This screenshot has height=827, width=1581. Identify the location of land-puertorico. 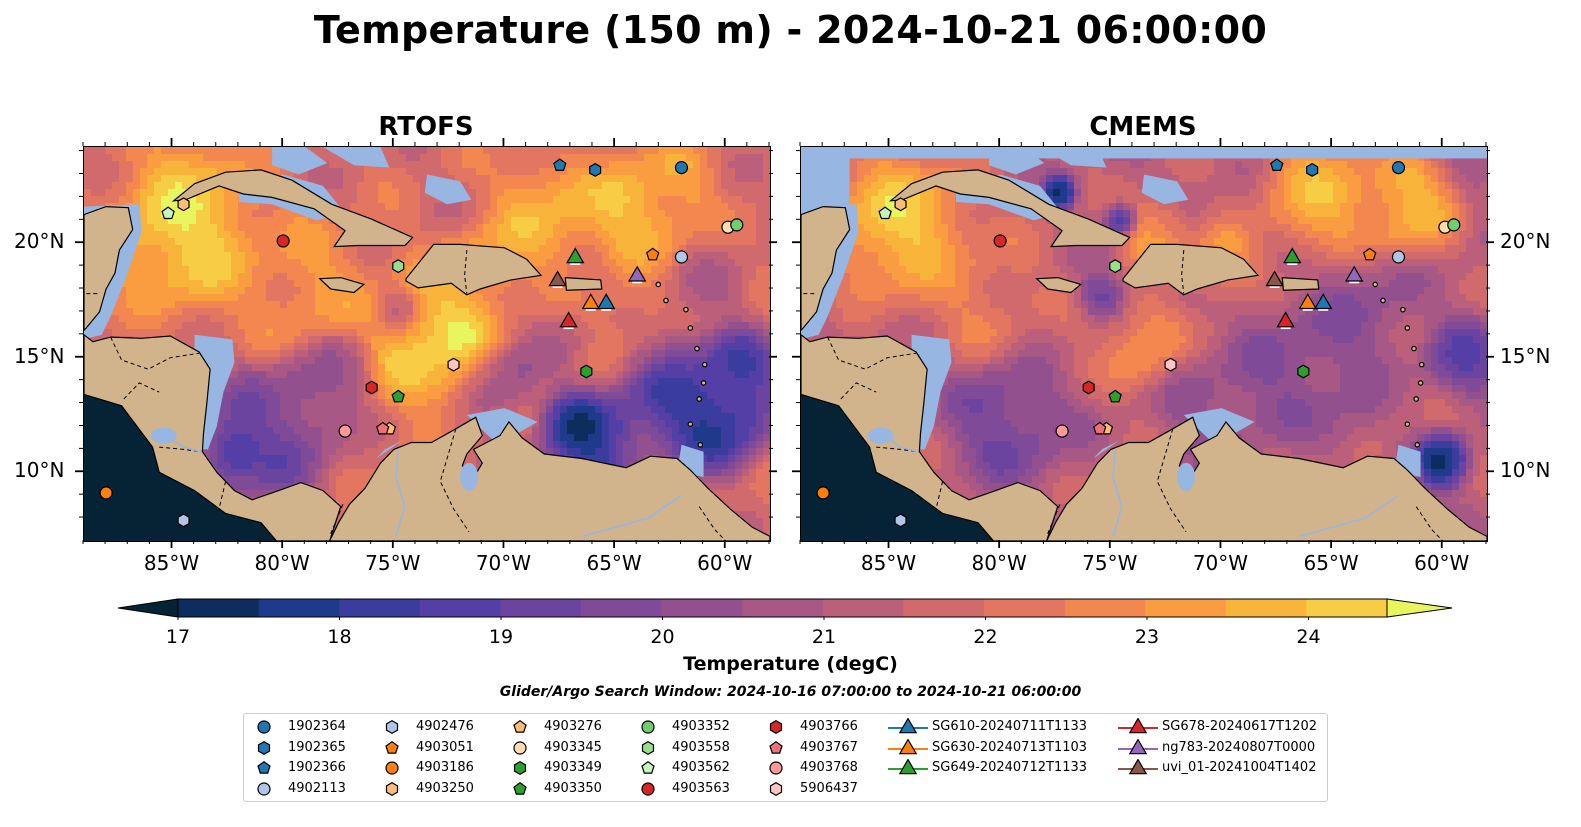
(1300, 283).